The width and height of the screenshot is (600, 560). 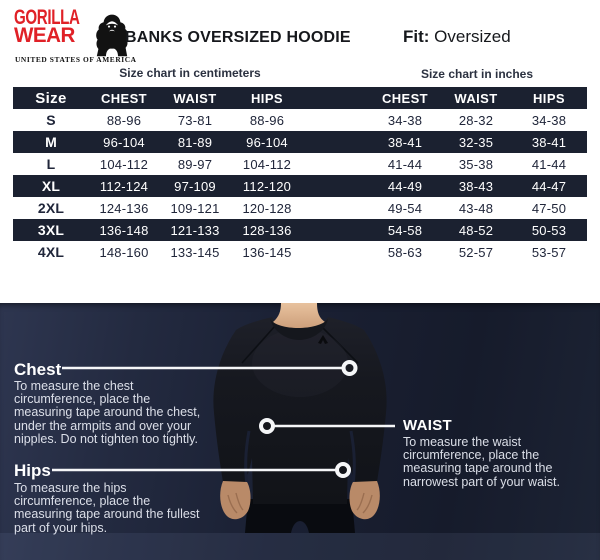 What do you see at coordinates (476, 142) in the screenshot?
I see `cell-waist-in: 32-35` at bounding box center [476, 142].